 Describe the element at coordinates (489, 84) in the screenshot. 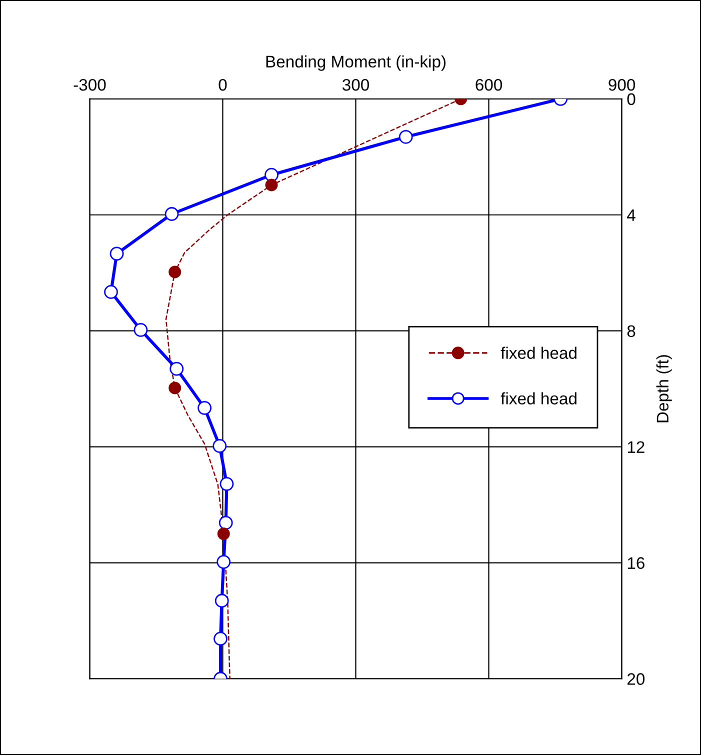

I see `x-tick-label: 600` at that location.